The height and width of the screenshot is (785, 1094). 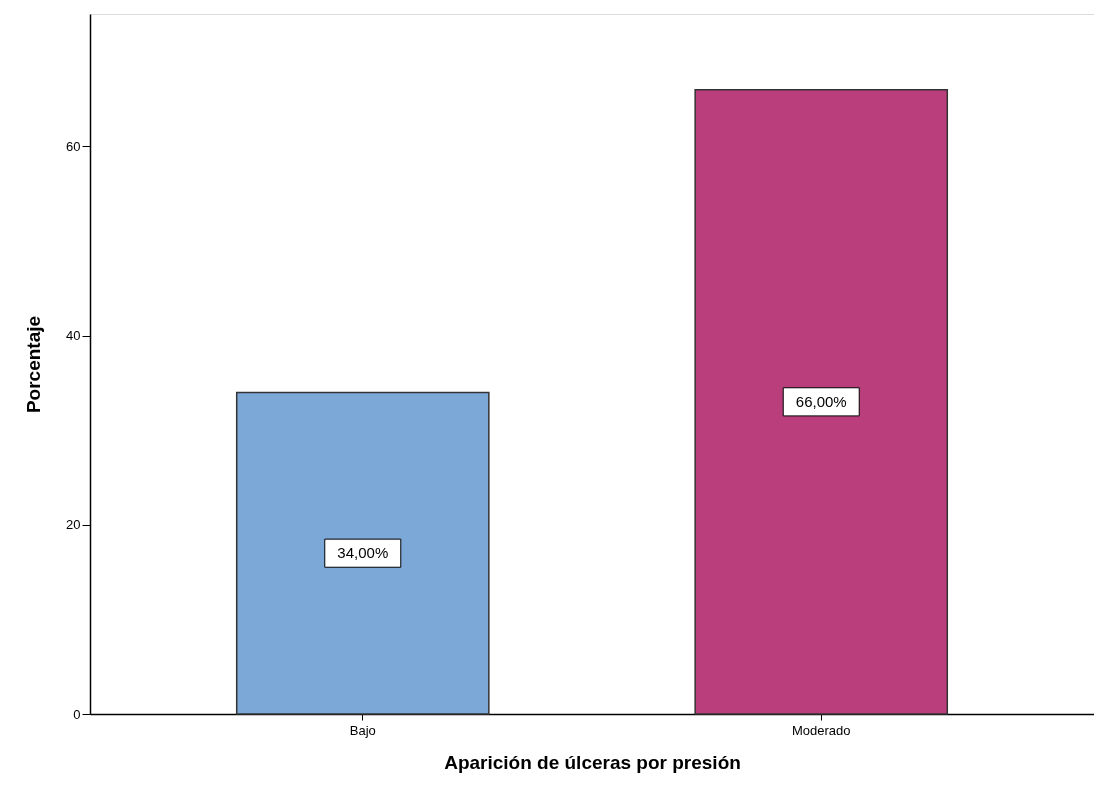 What do you see at coordinates (73, 146) in the screenshot?
I see `y-tick-label: 60` at bounding box center [73, 146].